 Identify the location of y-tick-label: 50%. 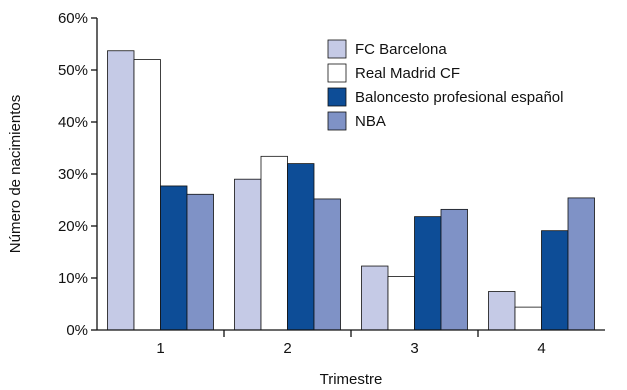
(73, 70).